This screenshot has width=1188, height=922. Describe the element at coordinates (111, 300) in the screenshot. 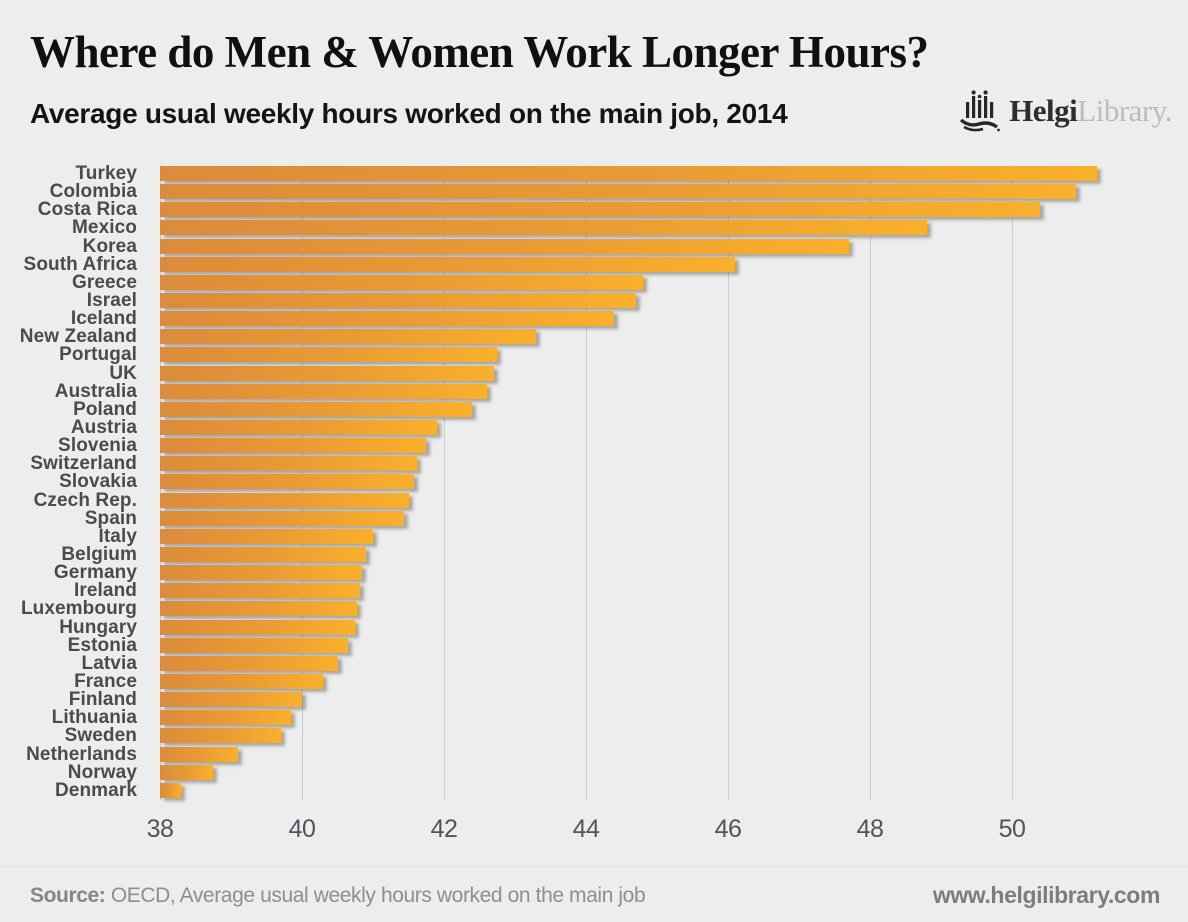

I see `category-label-israel: Israel` at that location.